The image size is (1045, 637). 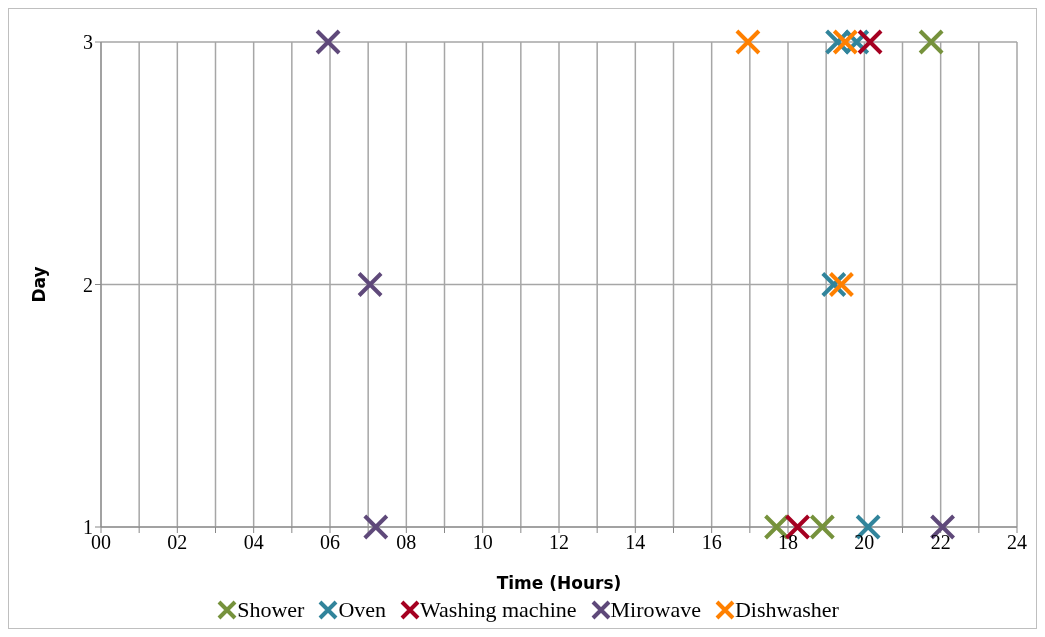 I want to click on legend-label: Shower, so click(x=271, y=610).